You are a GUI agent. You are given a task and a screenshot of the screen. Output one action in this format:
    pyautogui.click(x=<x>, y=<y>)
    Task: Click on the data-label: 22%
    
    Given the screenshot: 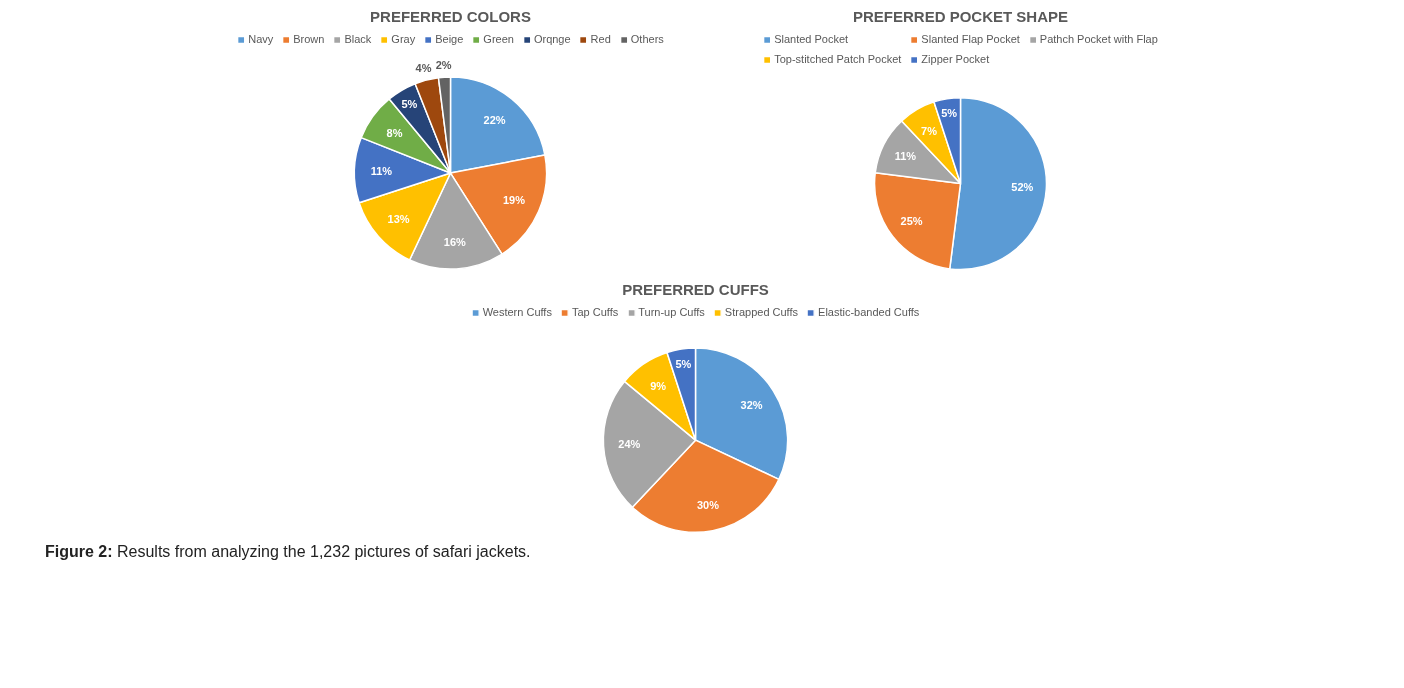 What is the action you would take?
    pyautogui.click(x=494, y=119)
    